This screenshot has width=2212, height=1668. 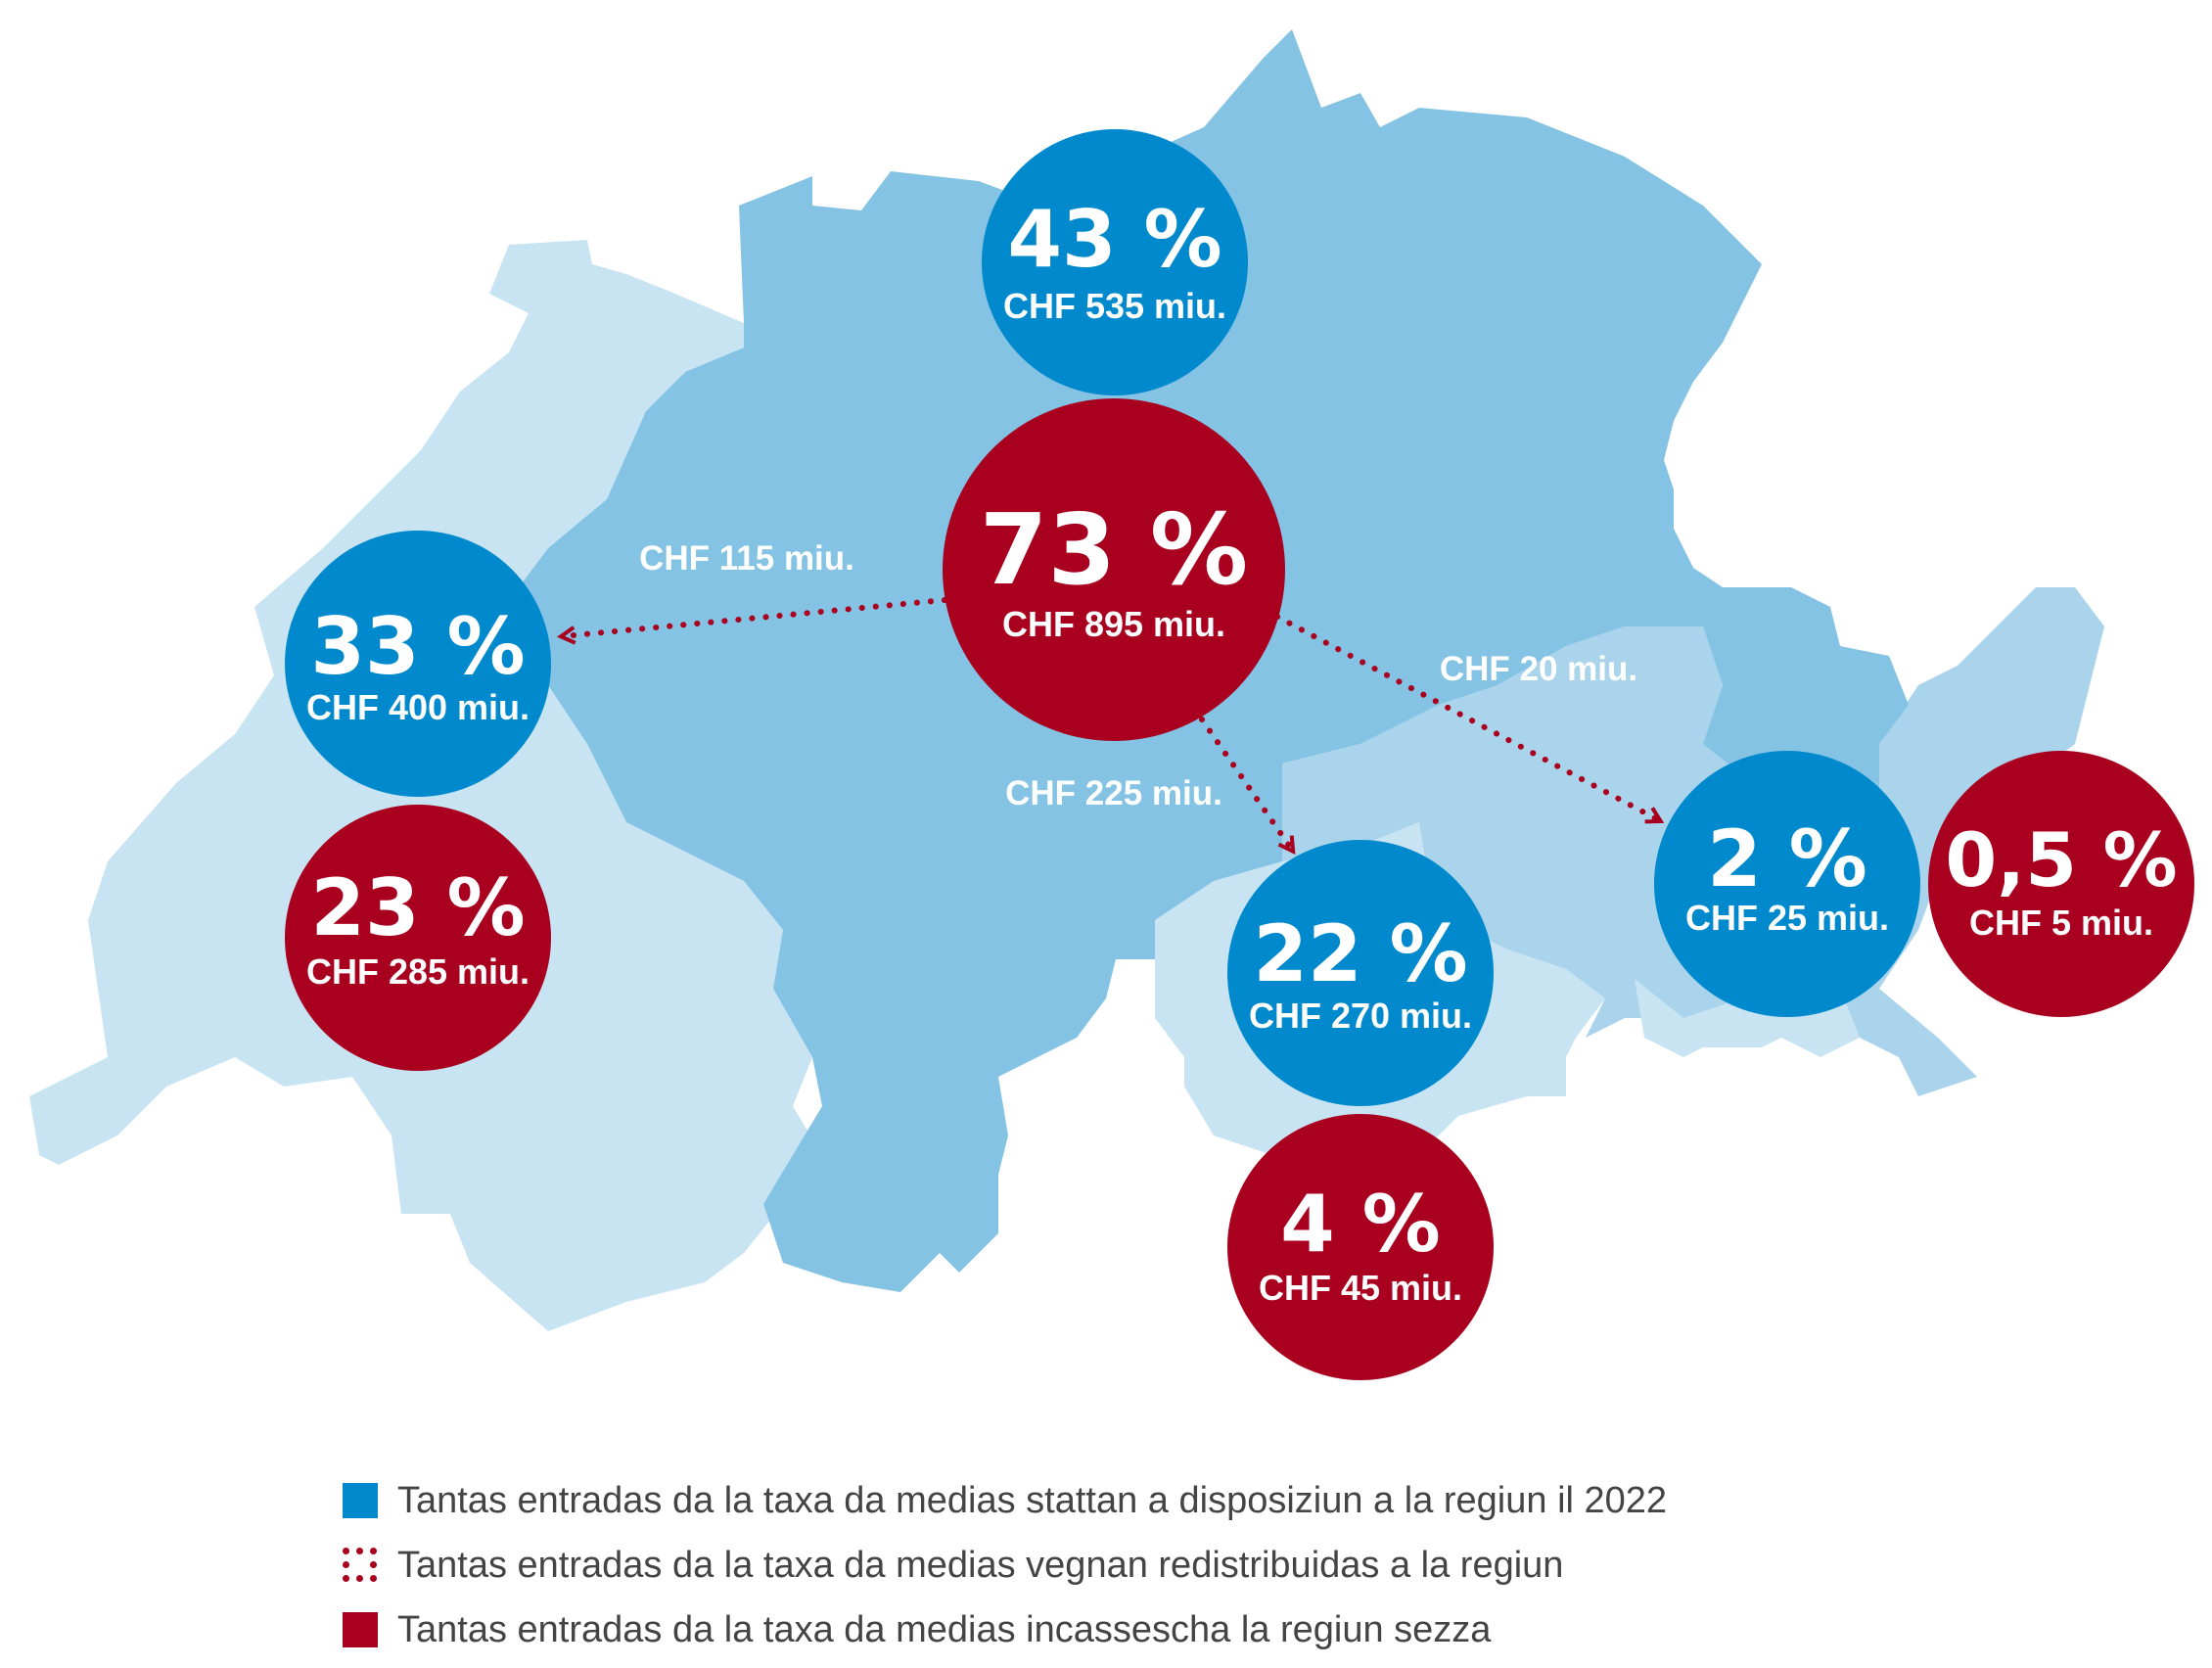 What do you see at coordinates (1466, 717) in the screenshot?
I see `flow-arrow-east` at bounding box center [1466, 717].